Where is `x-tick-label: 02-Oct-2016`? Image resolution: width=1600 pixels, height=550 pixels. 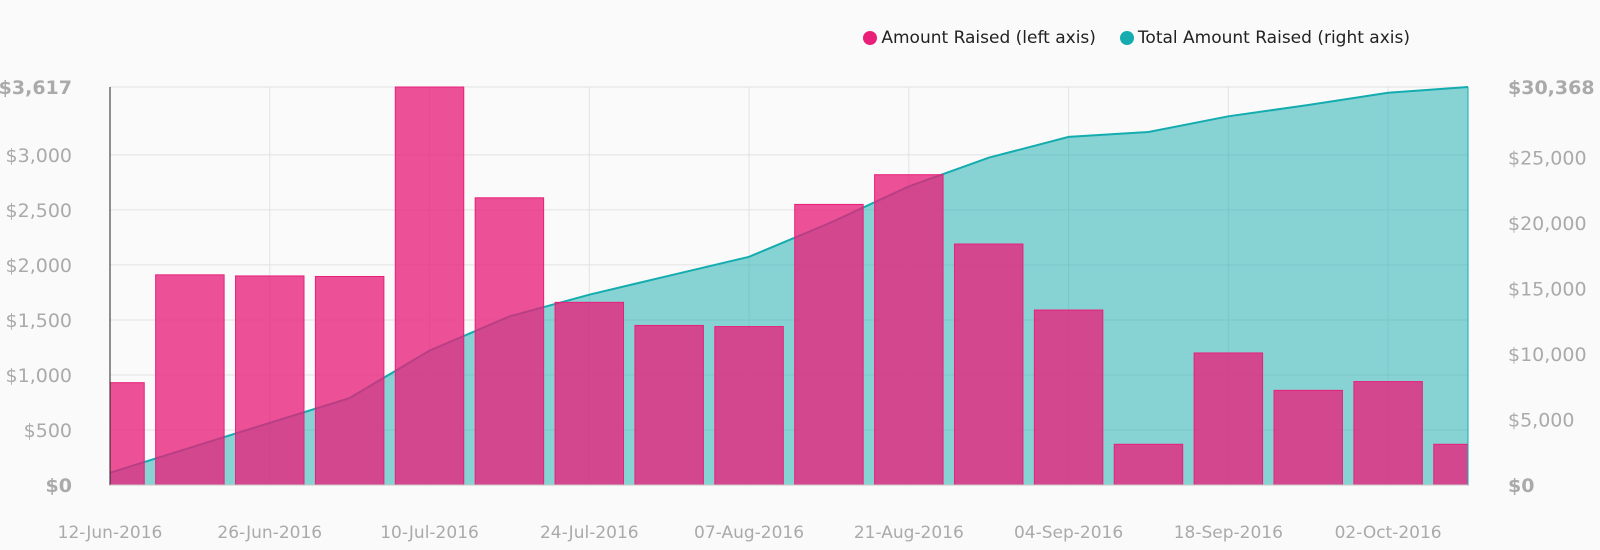
x-tick-label: 02-Oct-2016 is located at coordinates (1388, 533).